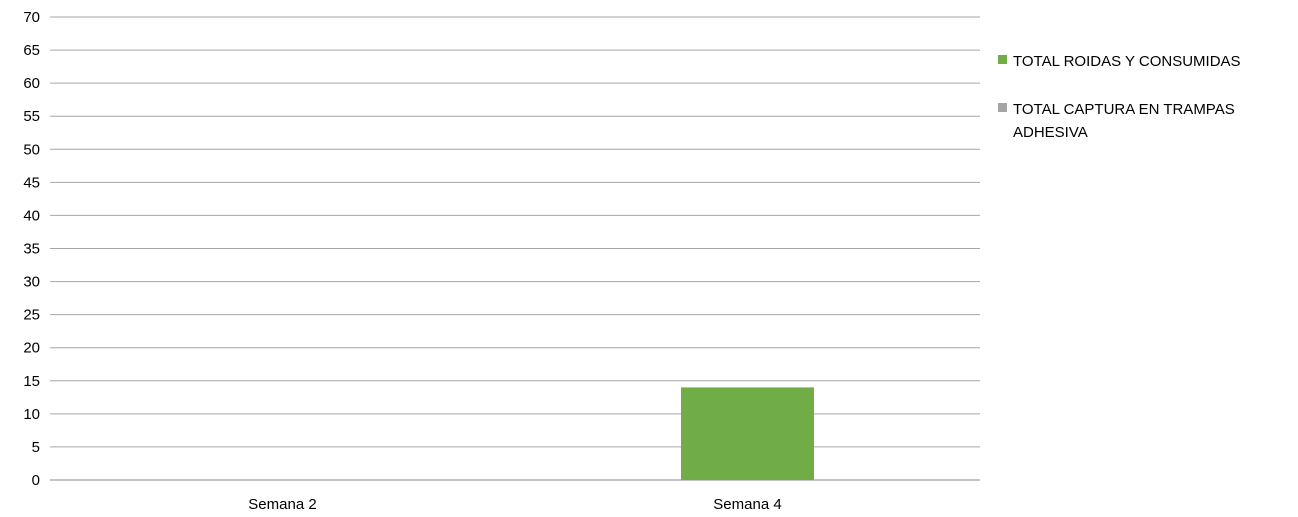 The height and width of the screenshot is (517, 1298). I want to click on legend-label: TOTAL ROIDAS Y CONSUMIDAS, so click(1127, 61).